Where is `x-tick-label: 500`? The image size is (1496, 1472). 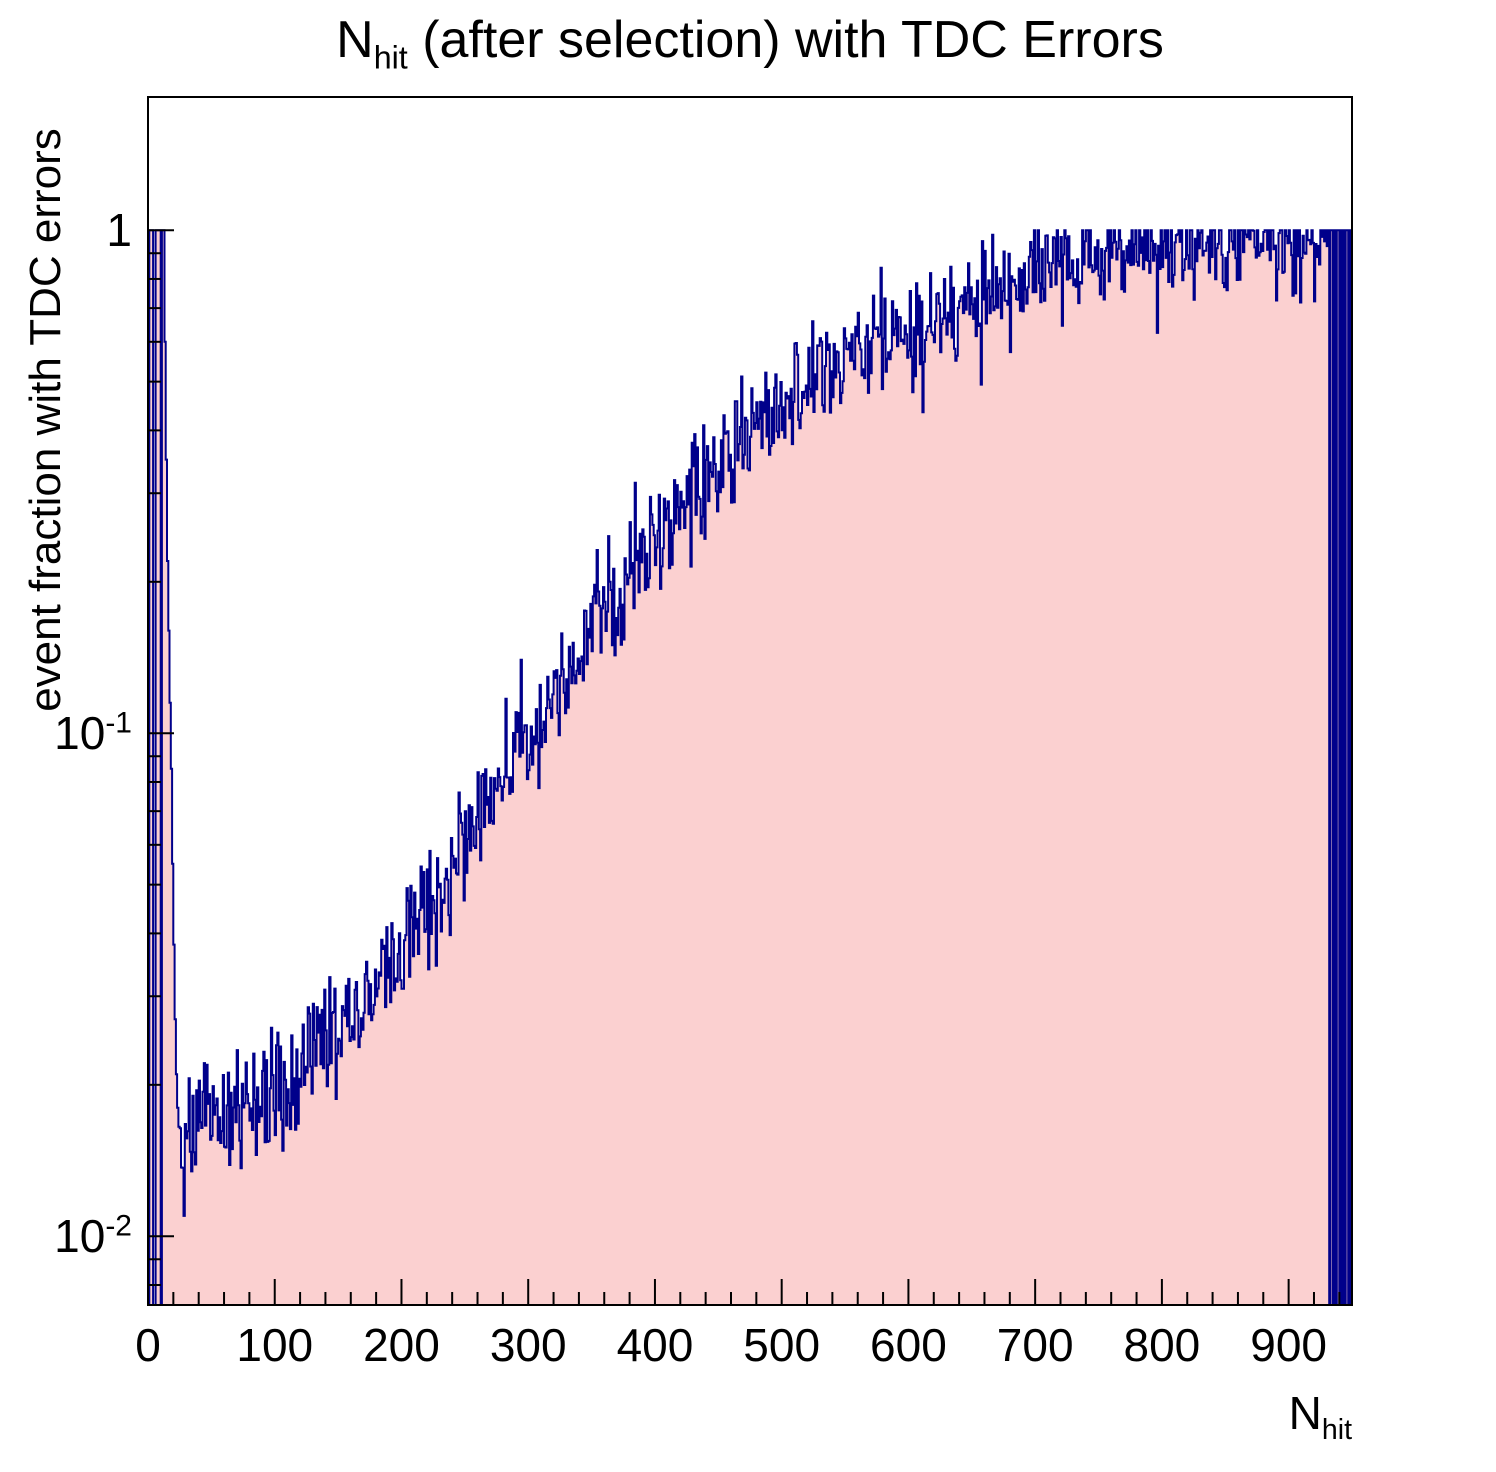 x-tick-label: 500 is located at coordinates (782, 1345).